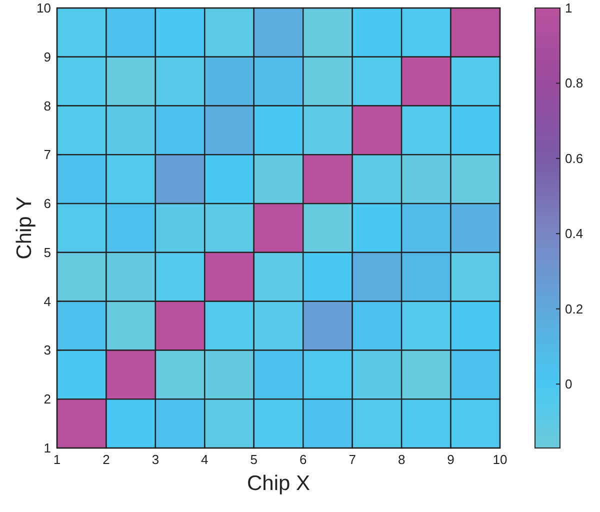  I want to click on x-tick-label: 6, so click(303, 459).